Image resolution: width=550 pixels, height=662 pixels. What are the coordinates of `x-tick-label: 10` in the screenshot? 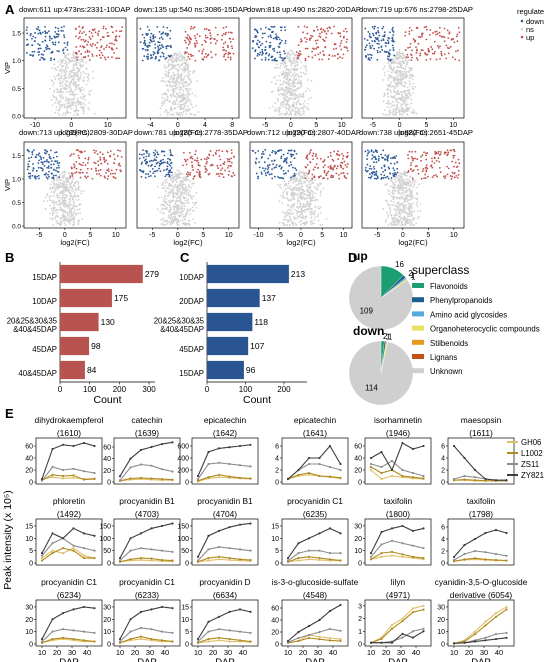 It's located at (453, 125).